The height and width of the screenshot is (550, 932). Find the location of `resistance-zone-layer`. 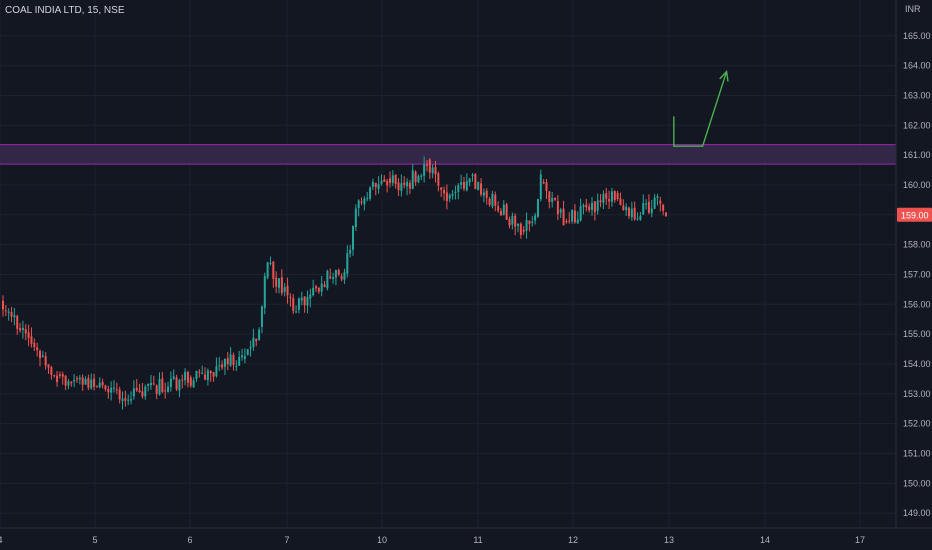

resistance-zone-layer is located at coordinates (448, 154).